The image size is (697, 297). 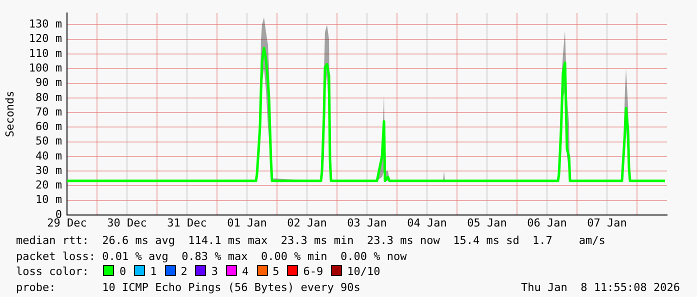 What do you see at coordinates (52, 271) in the screenshot?
I see `legend-title: loss color:` at bounding box center [52, 271].